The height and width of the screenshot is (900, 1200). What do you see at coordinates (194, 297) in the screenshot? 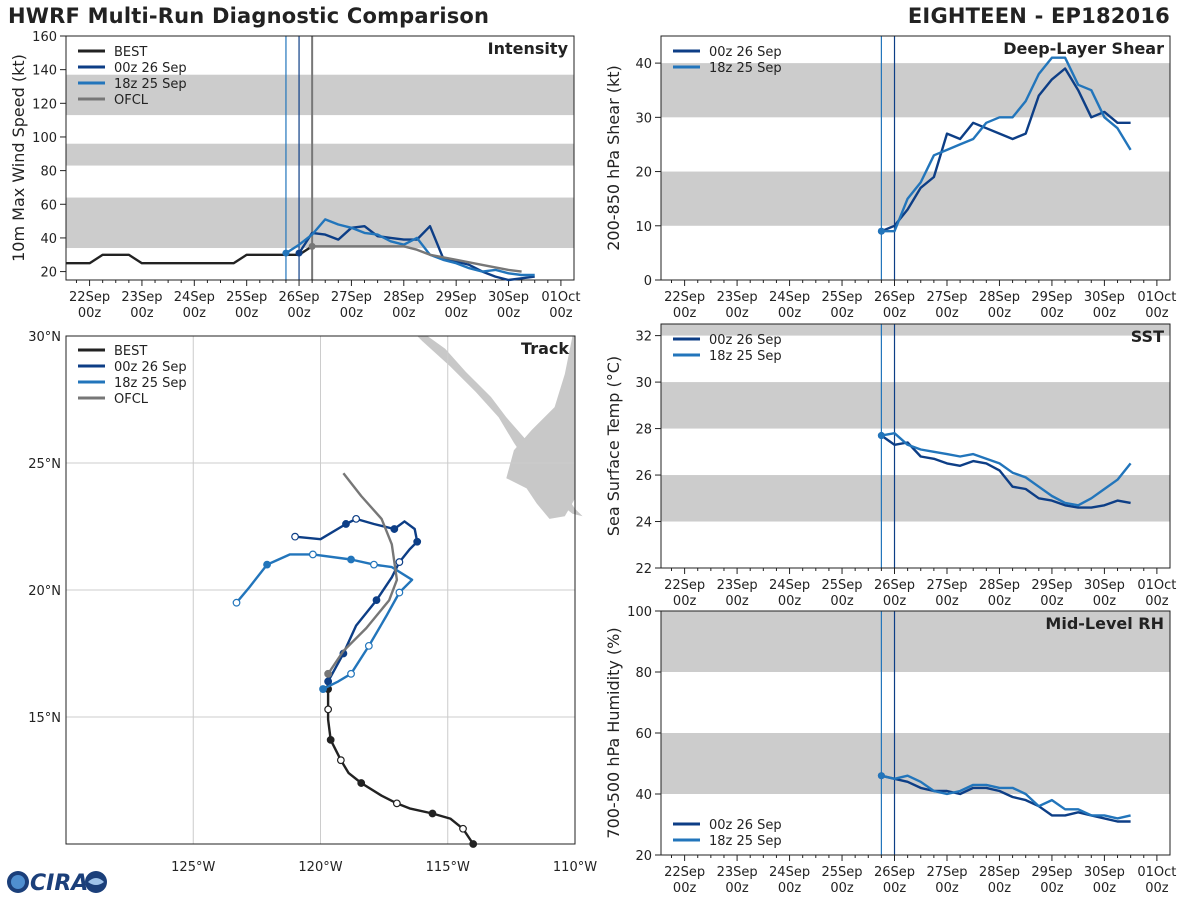
I see `intensity-x-tick-label: 24Sep` at bounding box center [194, 297].